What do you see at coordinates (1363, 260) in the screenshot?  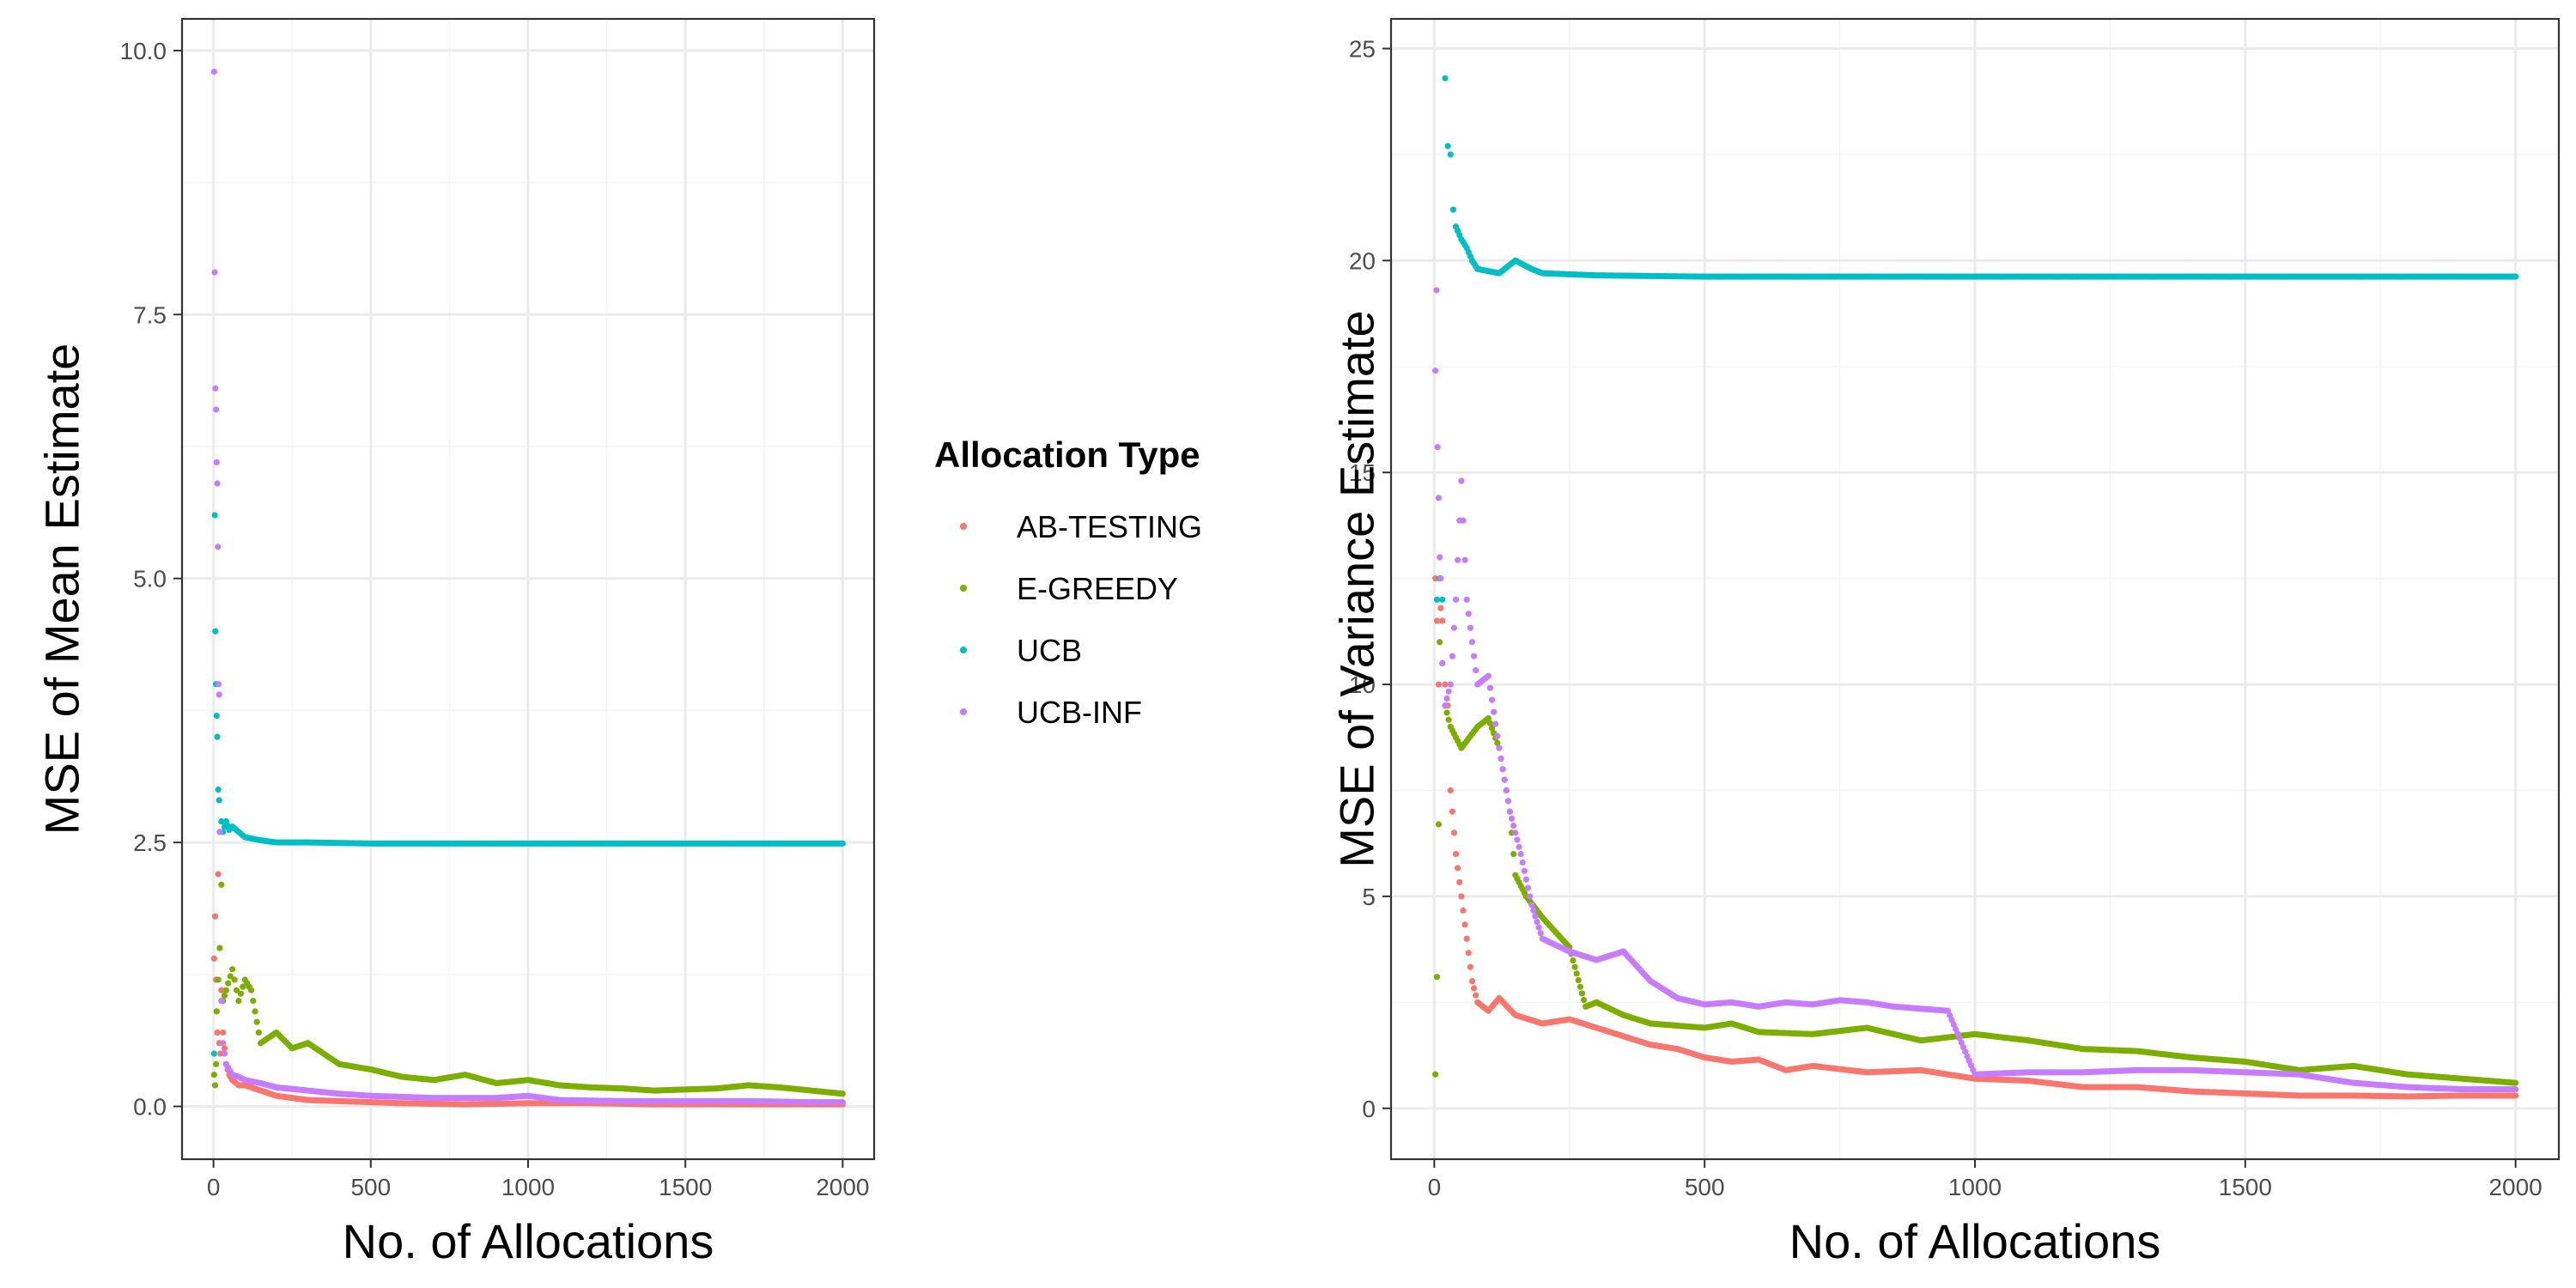 I see `y-tick-label: 20` at bounding box center [1363, 260].